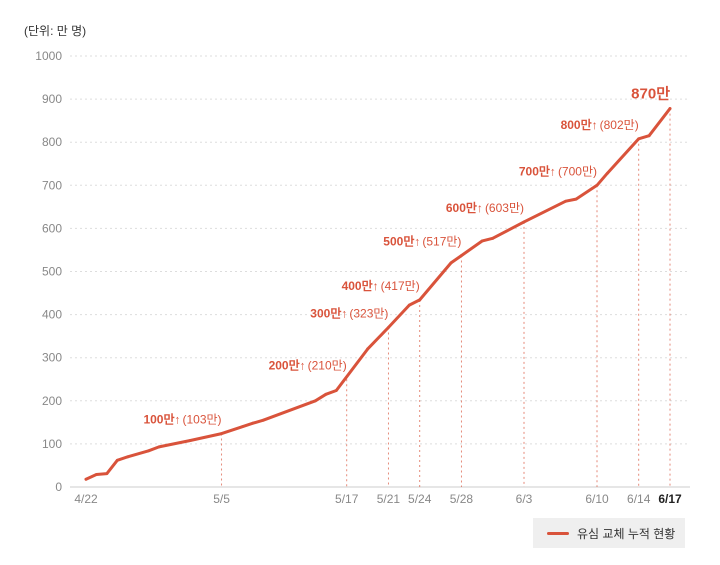 This screenshot has width=720, height=565. What do you see at coordinates (52, 358) in the screenshot?
I see `y-tick-label: 300` at bounding box center [52, 358].